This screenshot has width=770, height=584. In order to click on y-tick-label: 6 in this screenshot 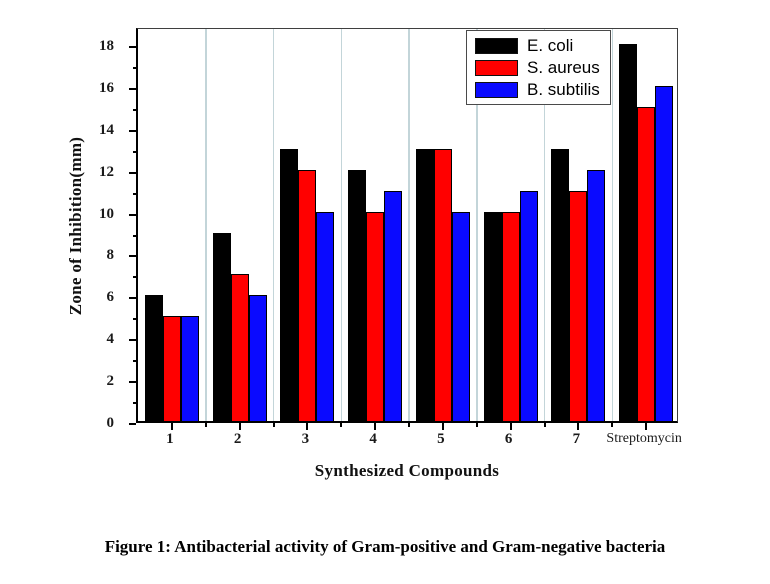, I will do `click(110, 297)`.